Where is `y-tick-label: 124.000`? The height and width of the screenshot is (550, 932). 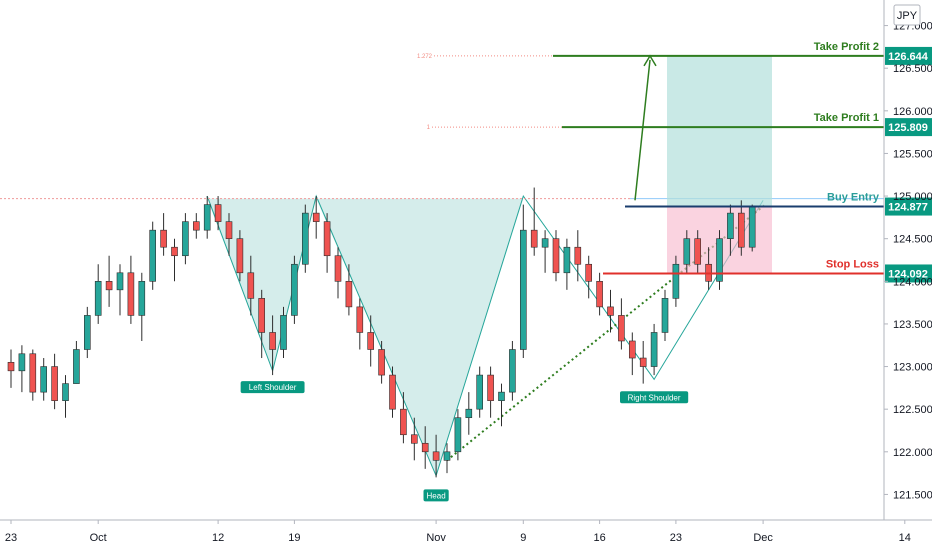 y-tick-label: 124.000 is located at coordinates (912, 282).